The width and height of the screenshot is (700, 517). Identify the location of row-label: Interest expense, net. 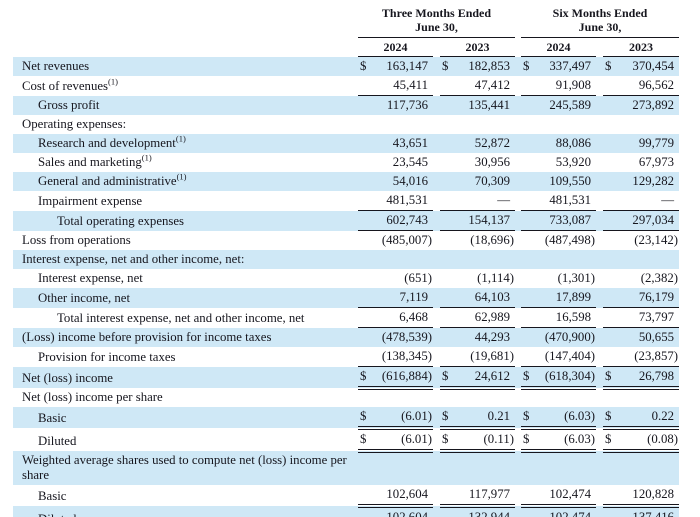
(90, 278).